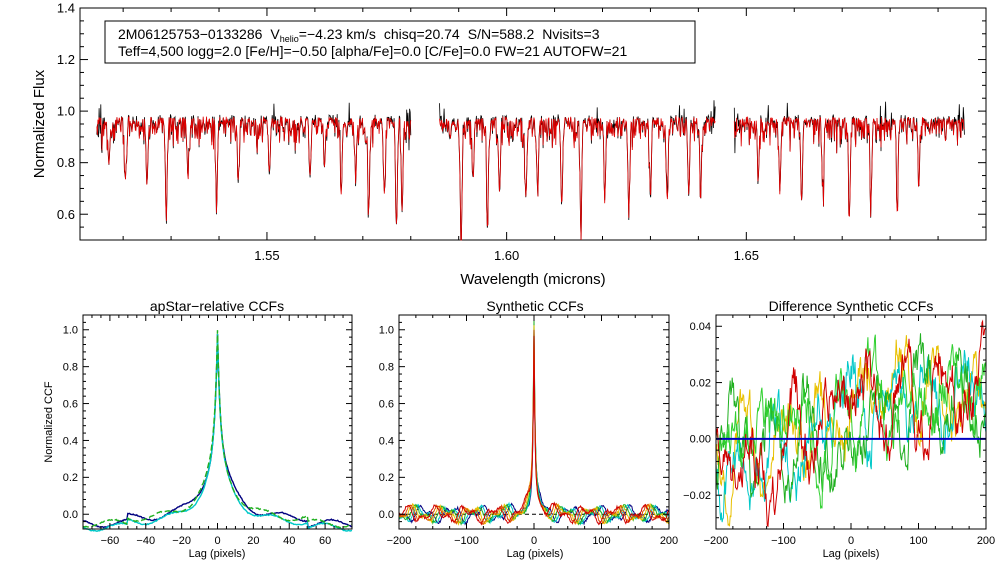 The width and height of the screenshot is (1008, 576). Describe the element at coordinates (700, 383) in the screenshot. I see `y-tick-label: 0.02` at that location.